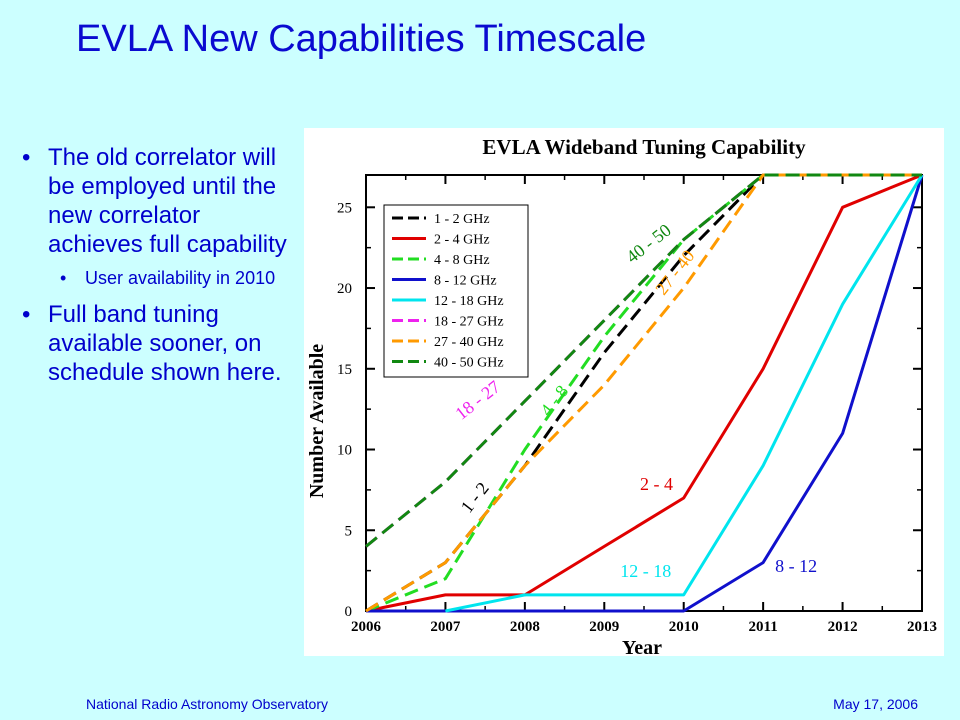  I want to click on legend-entry: 4 - 8 GHz, so click(462, 260).